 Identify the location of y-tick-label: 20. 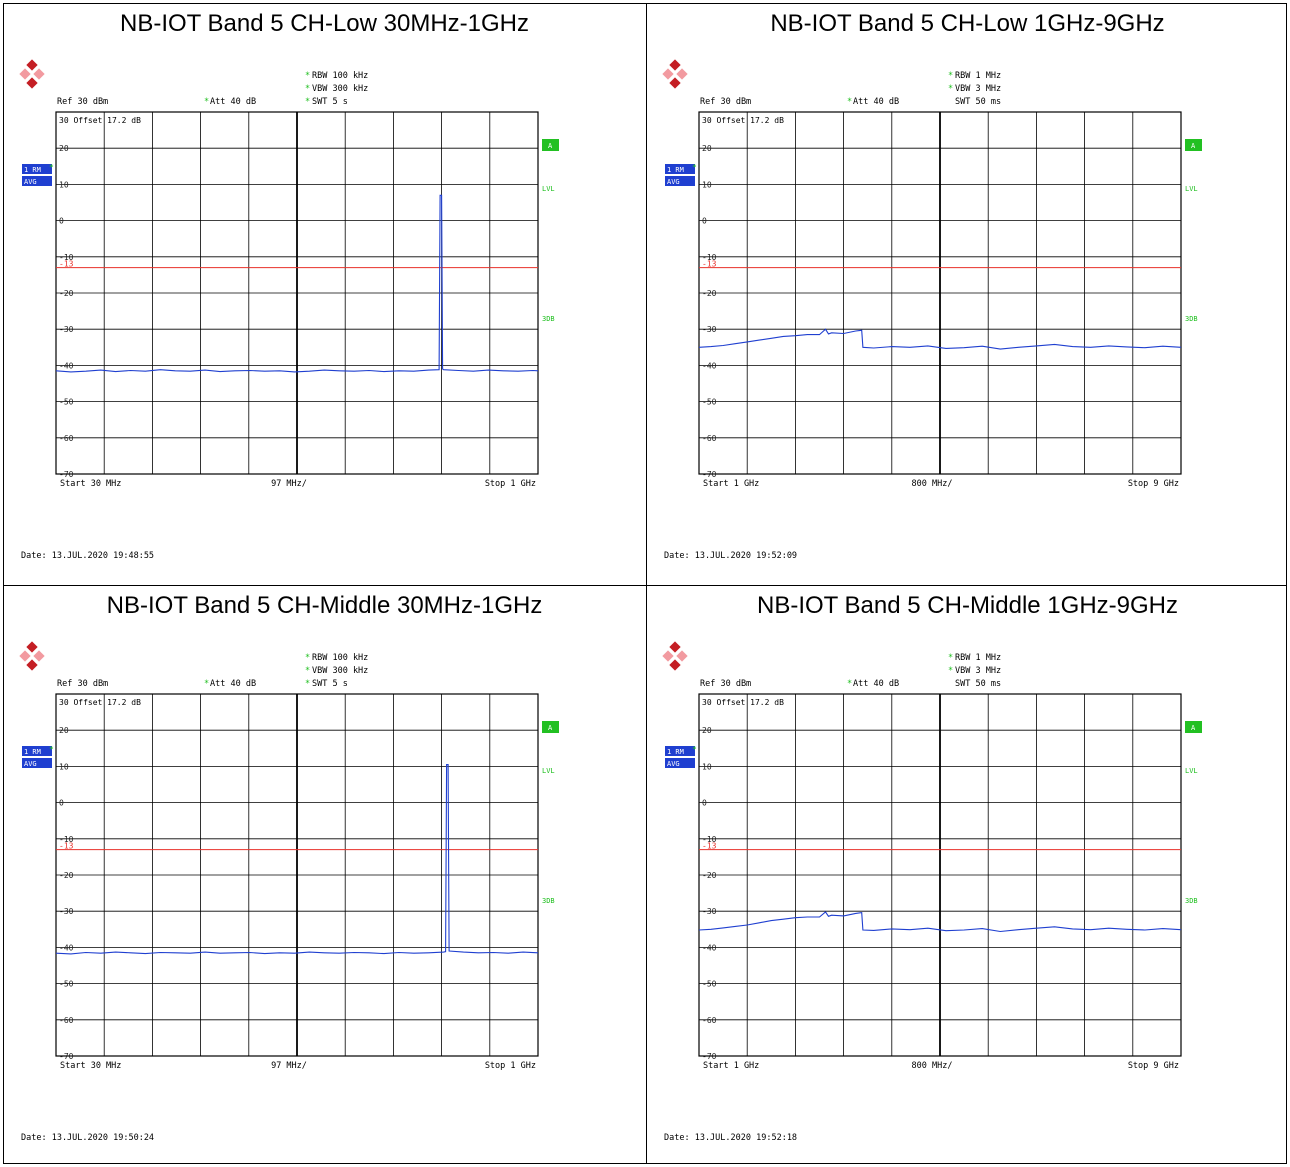
(64, 730).